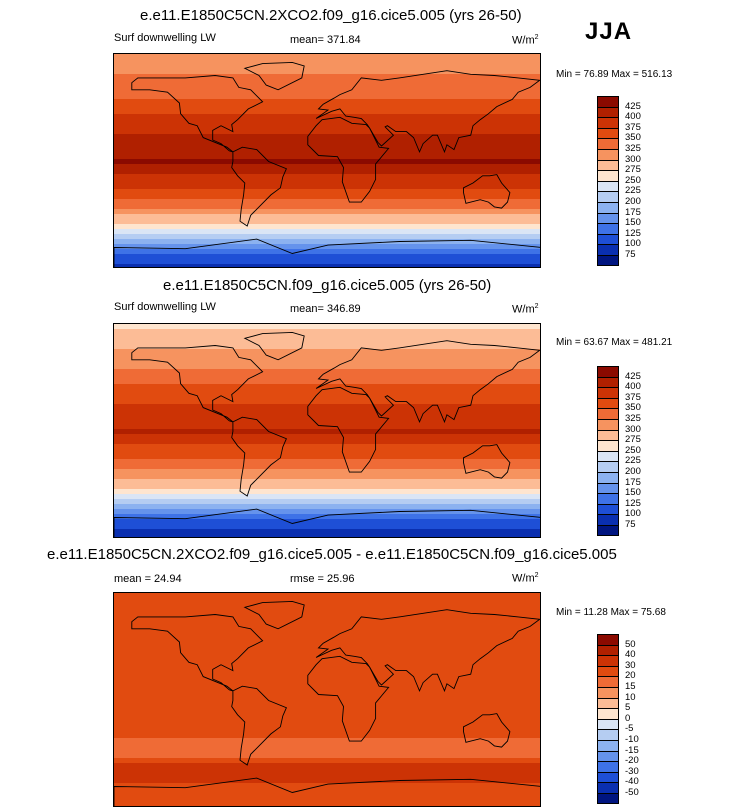 Image resolution: width=733 pixels, height=812 pixels. I want to click on panel-1-minmax: Min = 76.89 Max = 516.13, so click(614, 74).